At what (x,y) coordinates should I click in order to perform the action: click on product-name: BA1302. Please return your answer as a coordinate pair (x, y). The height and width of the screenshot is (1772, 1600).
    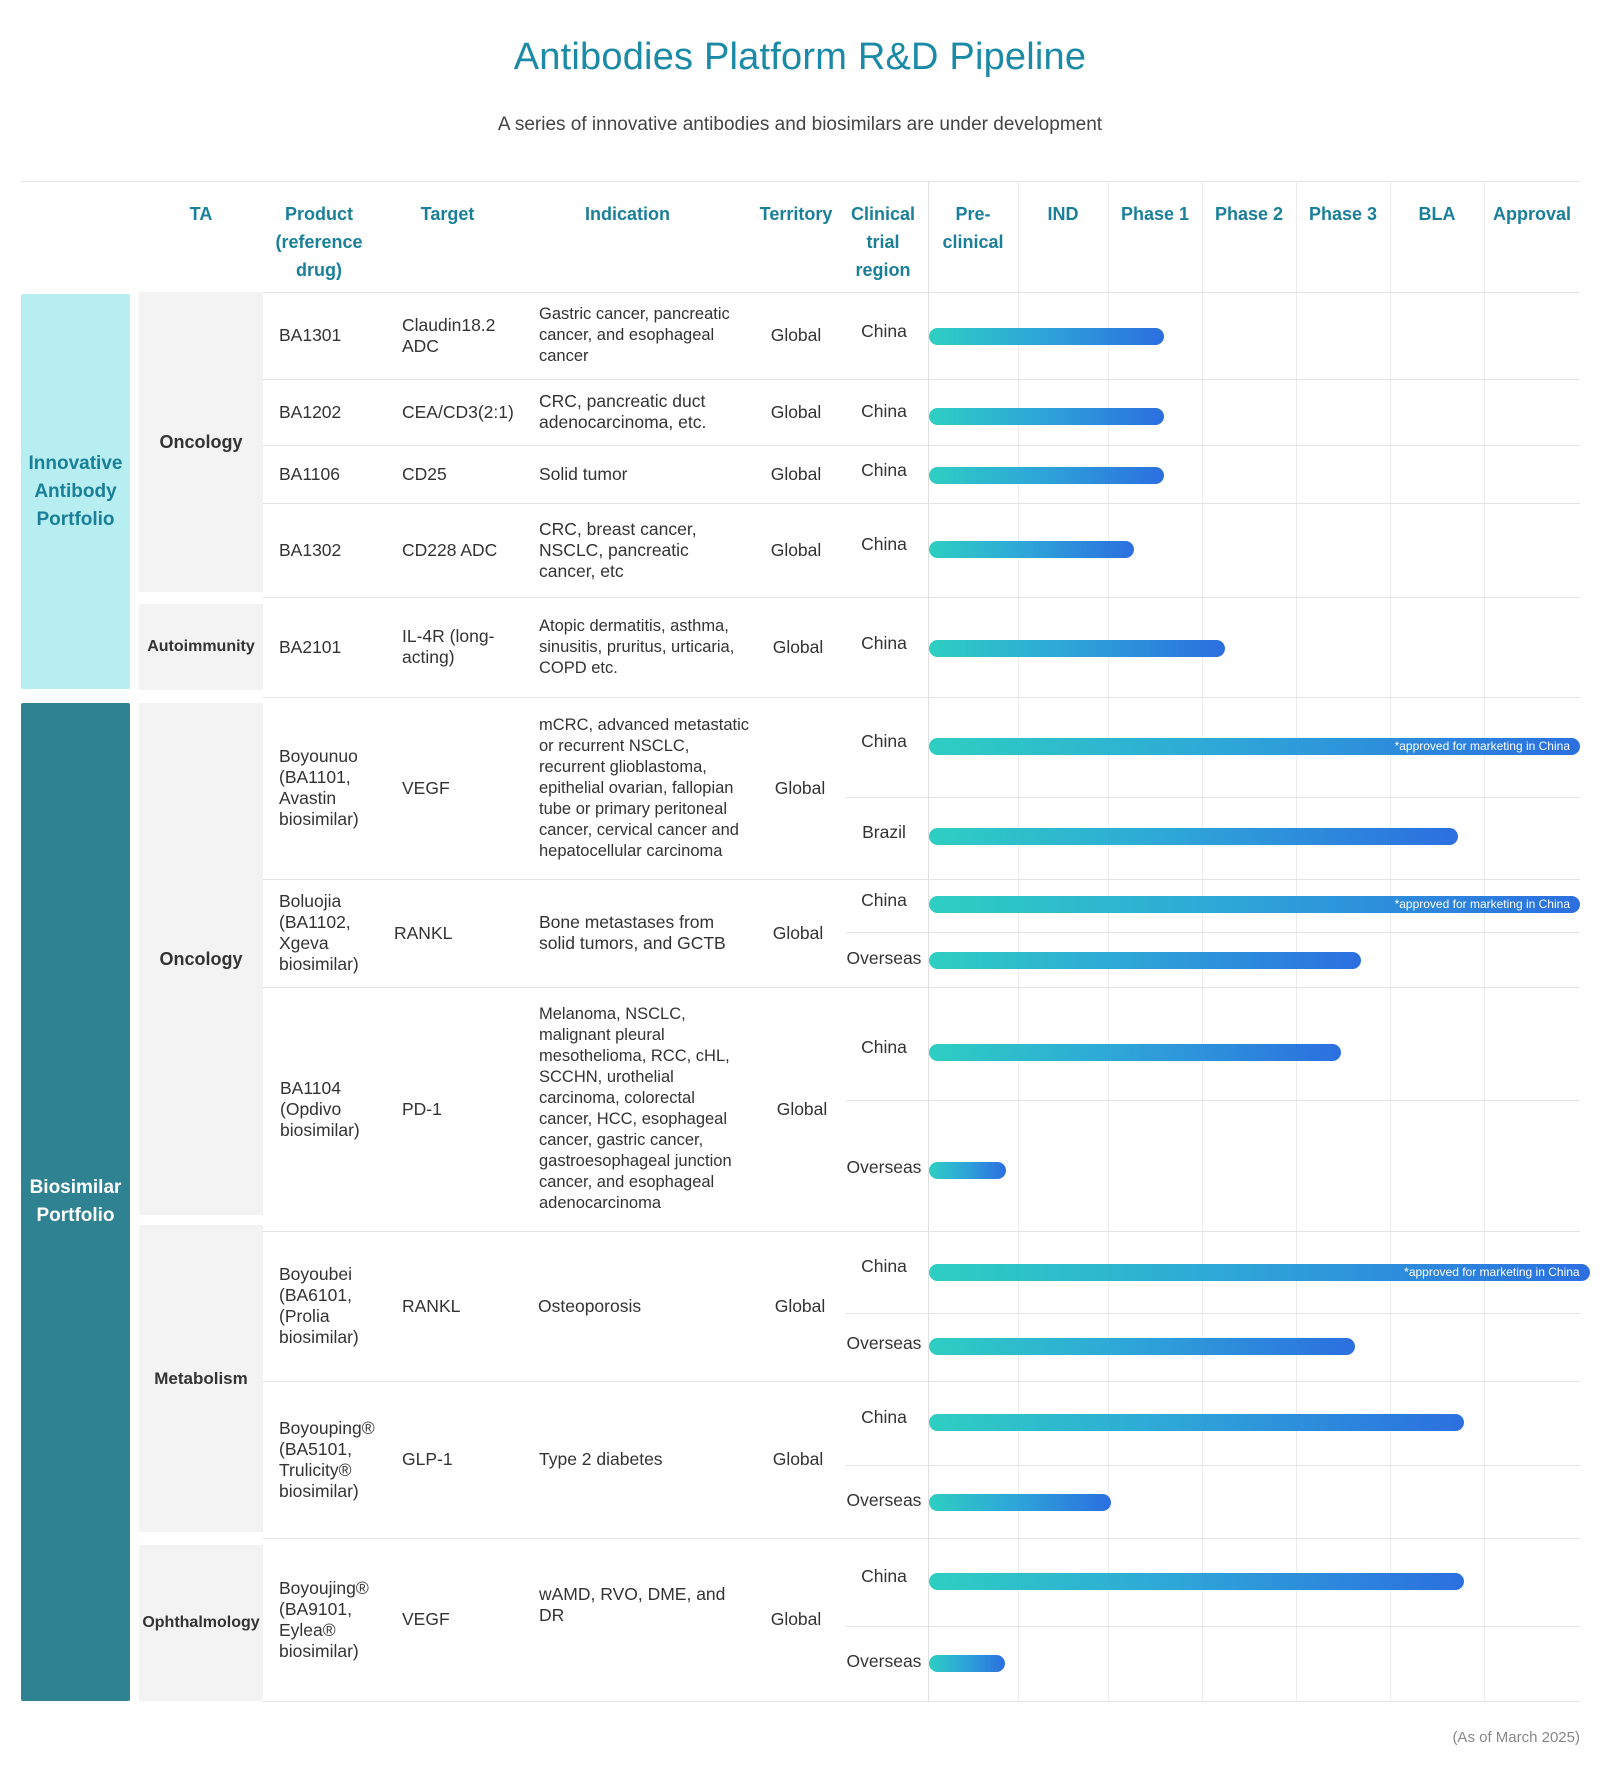
    Looking at the image, I should click on (310, 549).